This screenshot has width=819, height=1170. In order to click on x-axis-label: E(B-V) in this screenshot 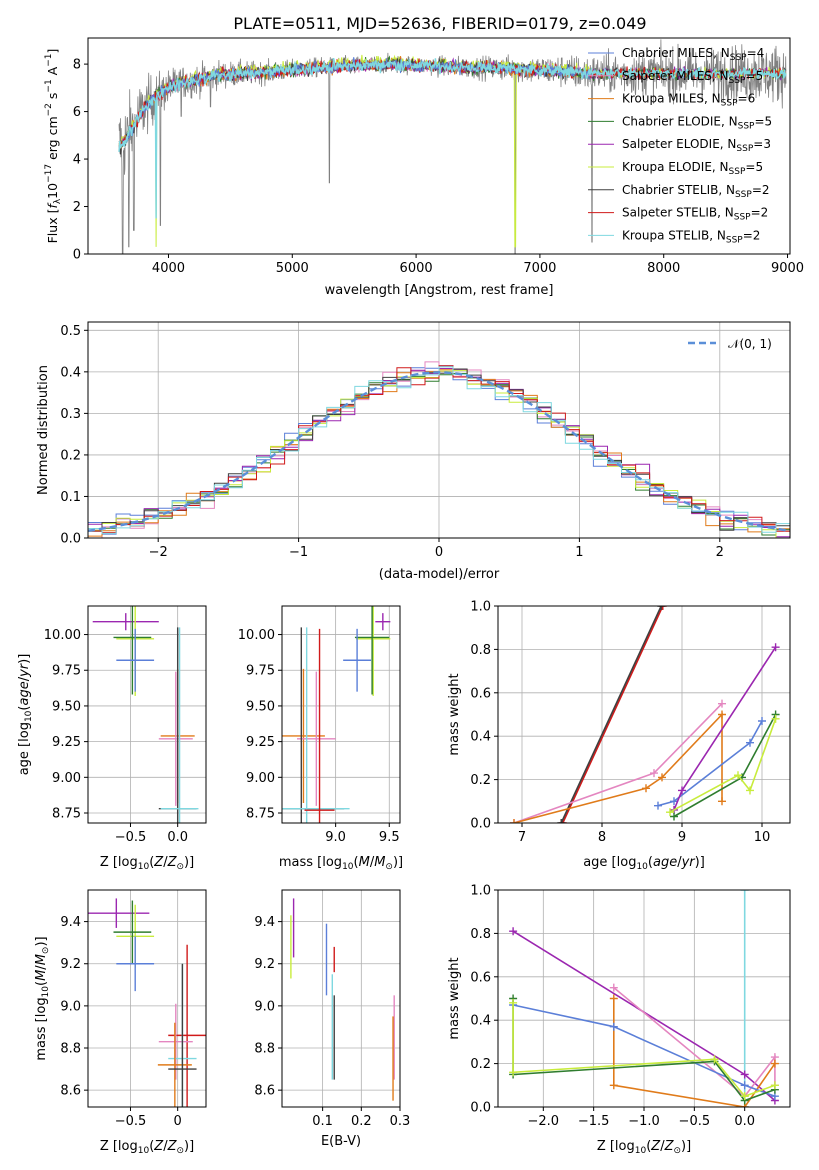, I will do `click(341, 1141)`.